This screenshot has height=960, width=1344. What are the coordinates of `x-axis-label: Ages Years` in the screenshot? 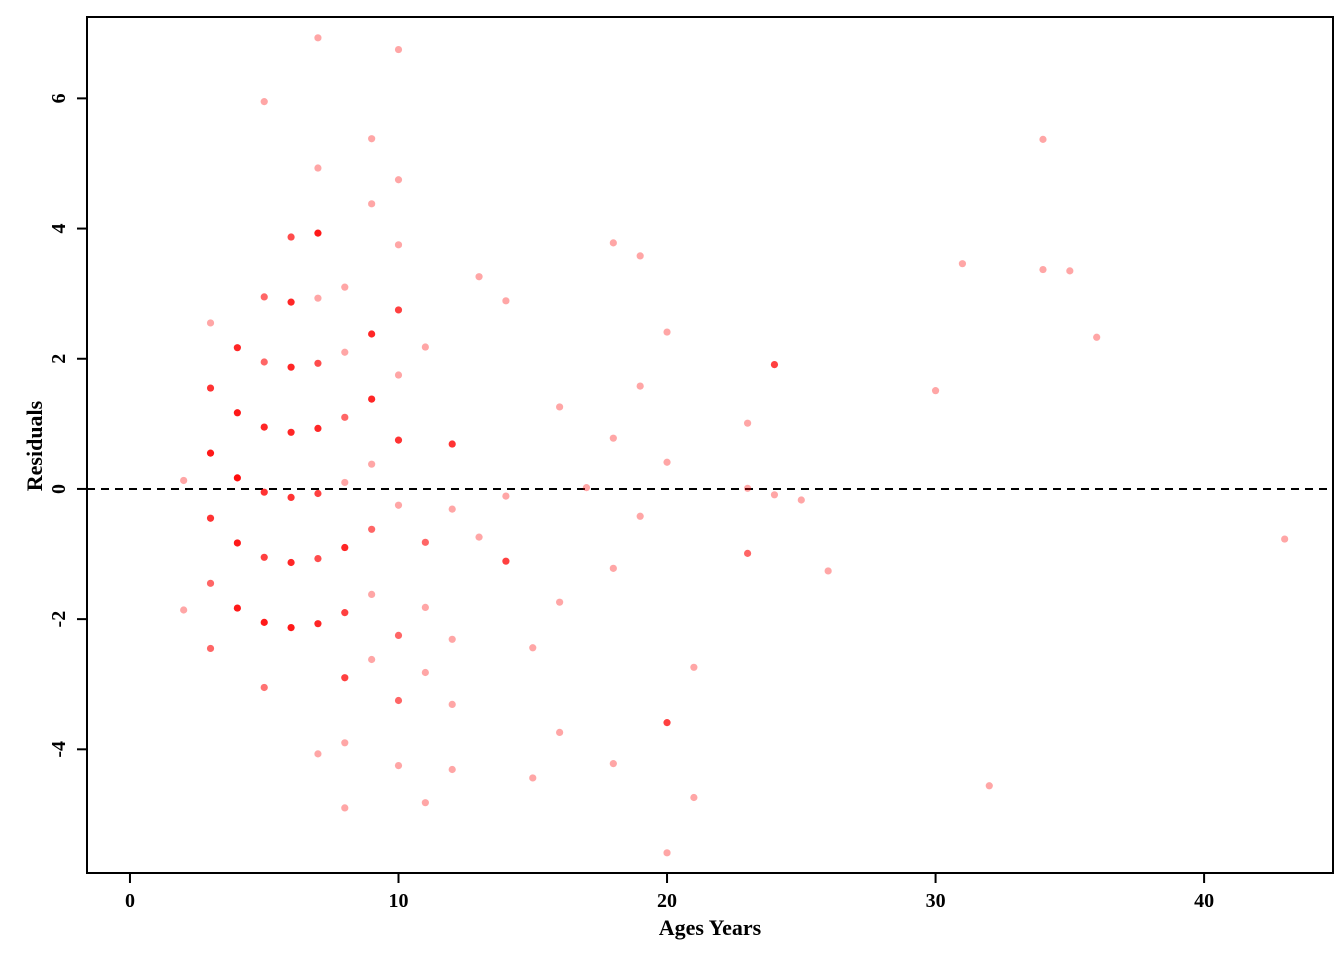 It's located at (710, 927).